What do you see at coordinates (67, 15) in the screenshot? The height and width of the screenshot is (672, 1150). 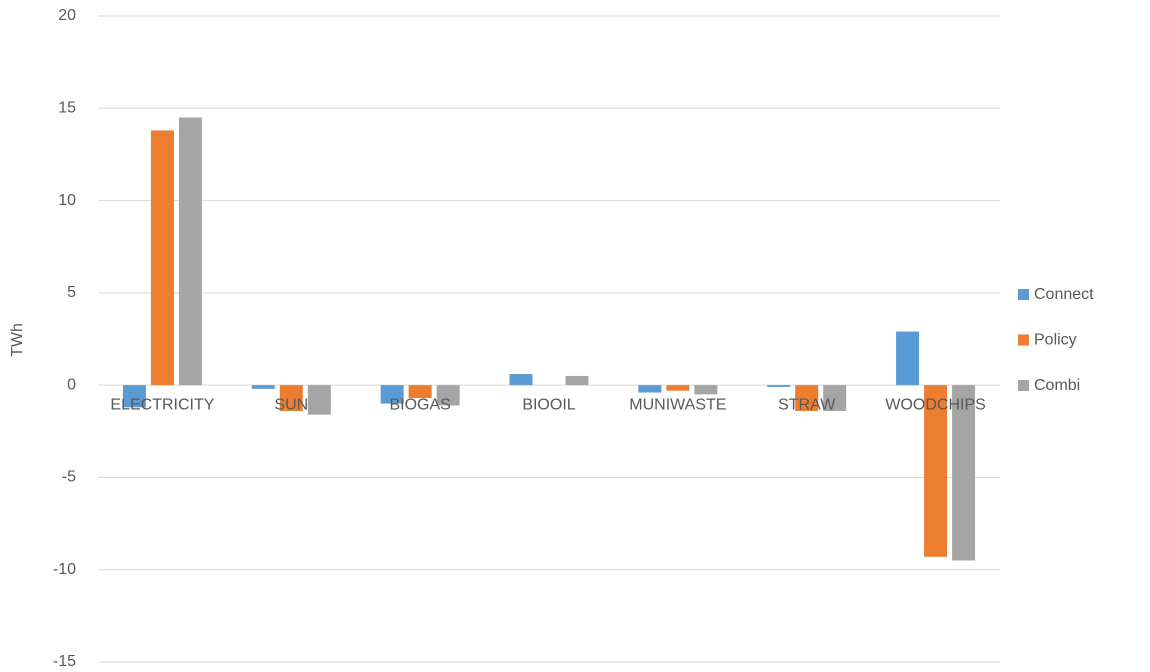 I see `y-tick-label: 20` at bounding box center [67, 15].